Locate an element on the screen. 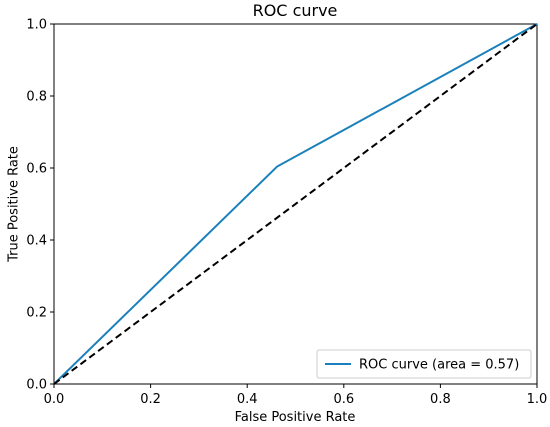 The height and width of the screenshot is (427, 550). legend-box is located at coordinates (424, 364).